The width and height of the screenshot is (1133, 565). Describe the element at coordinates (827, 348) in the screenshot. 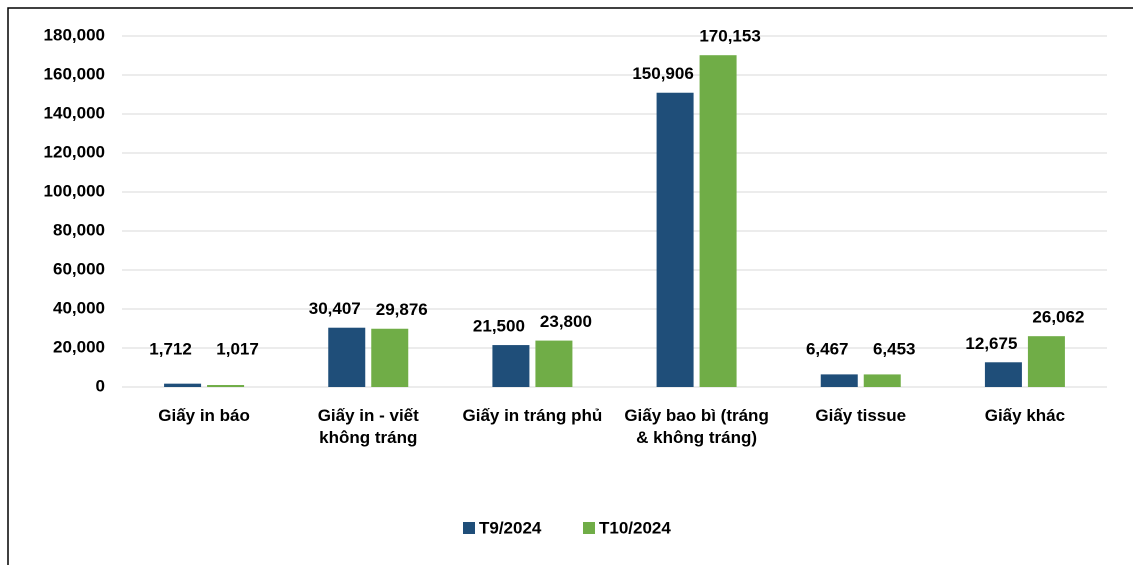

I see `data-label: 6,467` at that location.